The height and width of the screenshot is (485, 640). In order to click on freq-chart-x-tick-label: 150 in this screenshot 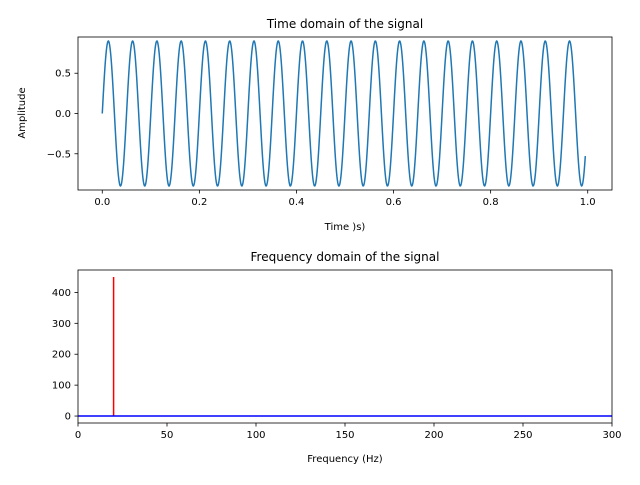, I will do `click(344, 435)`.